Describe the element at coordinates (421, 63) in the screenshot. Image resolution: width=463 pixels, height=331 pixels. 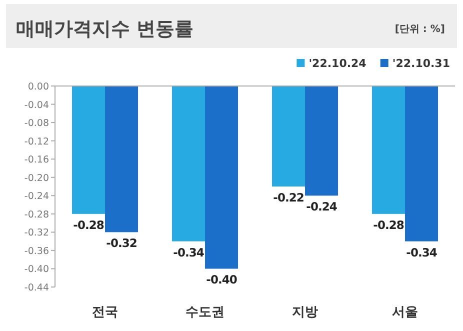
I see `legend-label: '22.10.31` at that location.